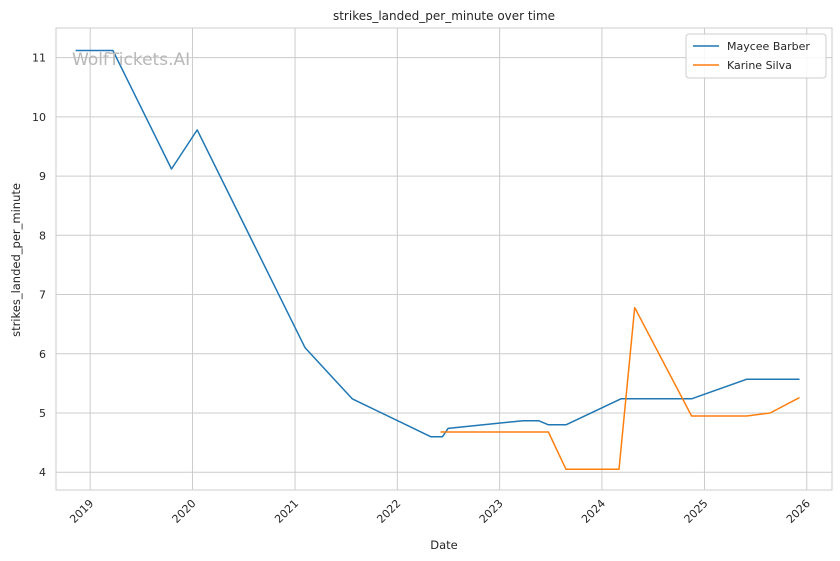 The width and height of the screenshot is (840, 561). What do you see at coordinates (444, 16) in the screenshot?
I see `chart-title: strikes_landed_per_minute over time` at bounding box center [444, 16].